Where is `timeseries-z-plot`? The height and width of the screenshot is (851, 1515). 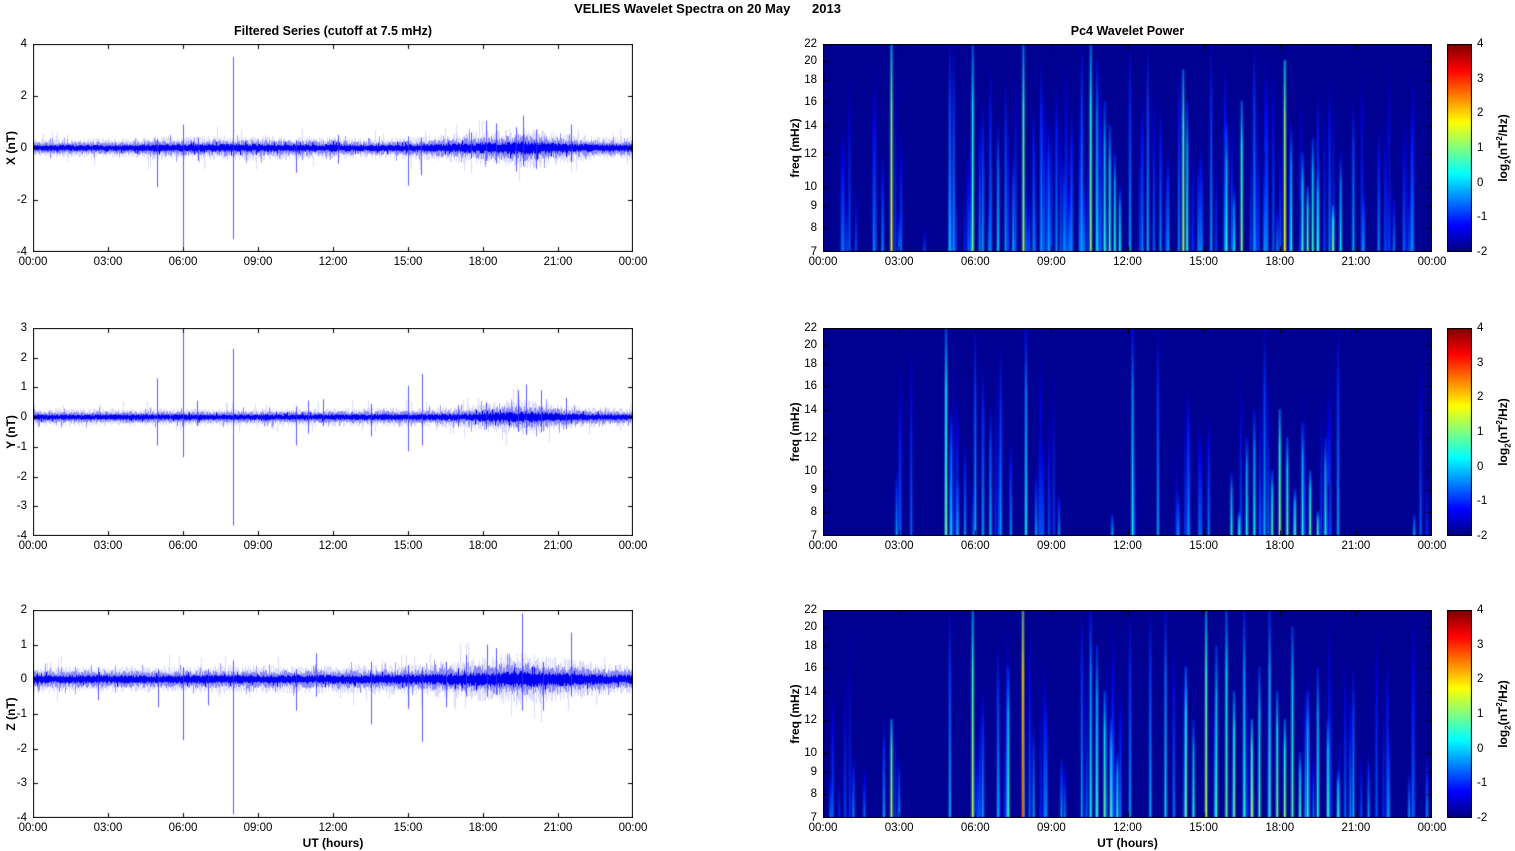 timeseries-z-plot is located at coordinates (333, 714).